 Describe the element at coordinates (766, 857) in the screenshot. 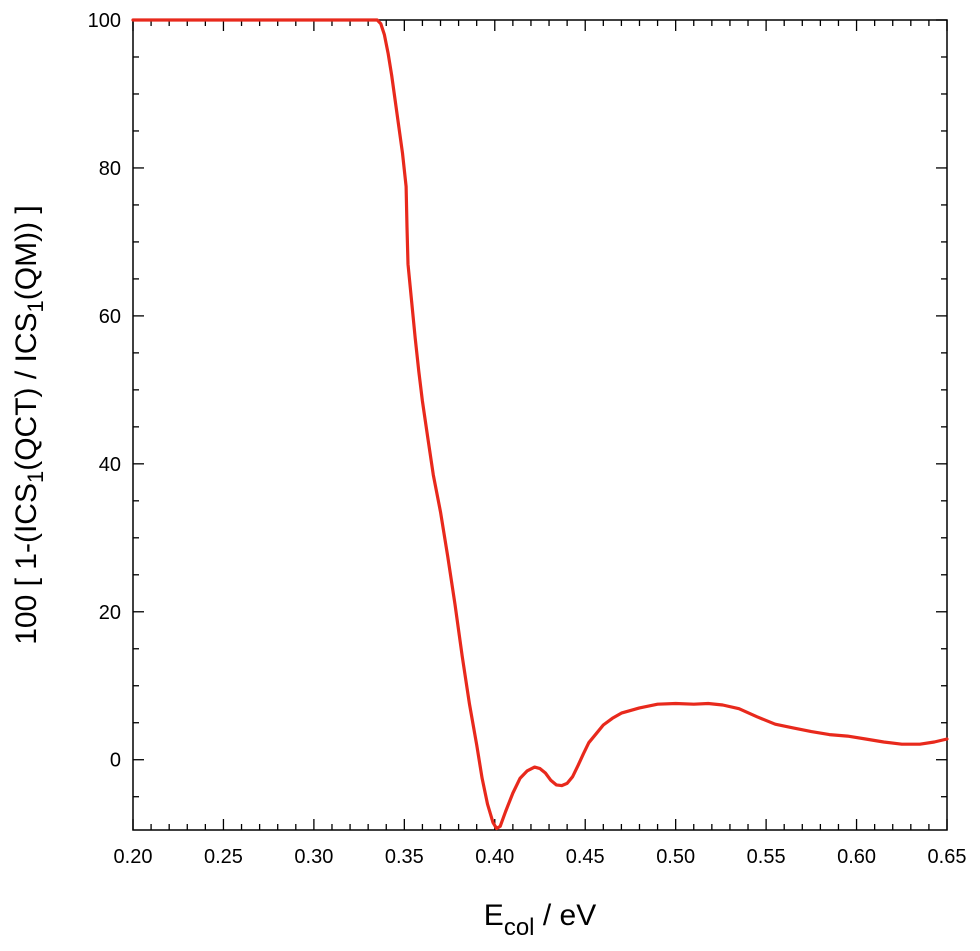

I see `x-tick-label: 0.55` at that location.